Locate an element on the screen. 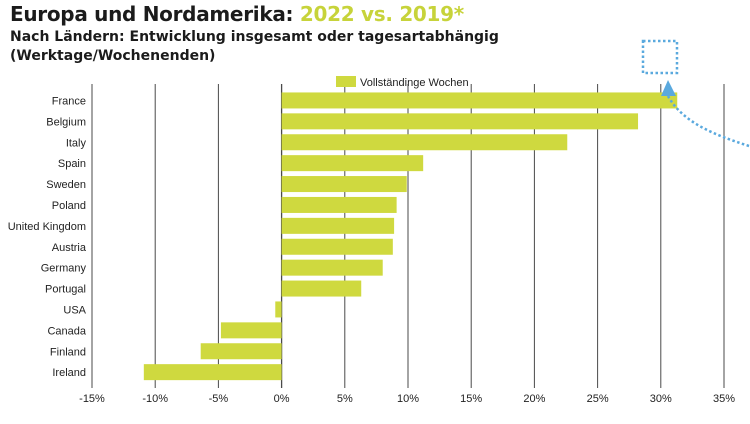 The image size is (750, 424). x-tick-label: -5% is located at coordinates (219, 399).